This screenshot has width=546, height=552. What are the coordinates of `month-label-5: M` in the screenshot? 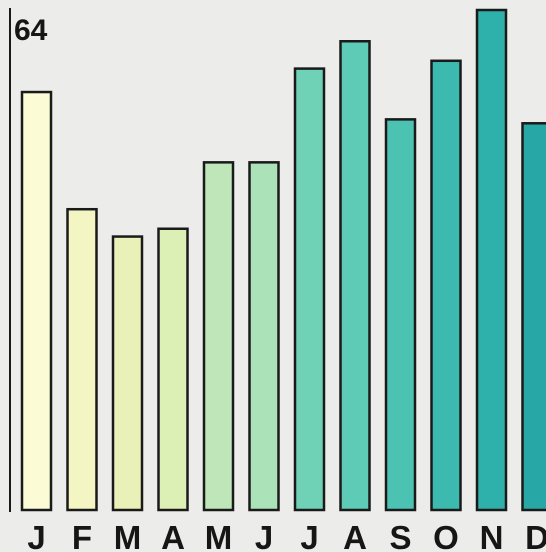 It's located at (219, 535).